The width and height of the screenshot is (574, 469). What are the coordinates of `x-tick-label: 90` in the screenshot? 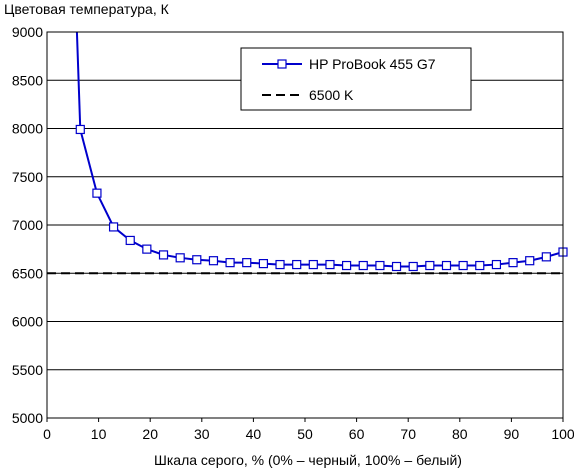 It's located at (512, 434).